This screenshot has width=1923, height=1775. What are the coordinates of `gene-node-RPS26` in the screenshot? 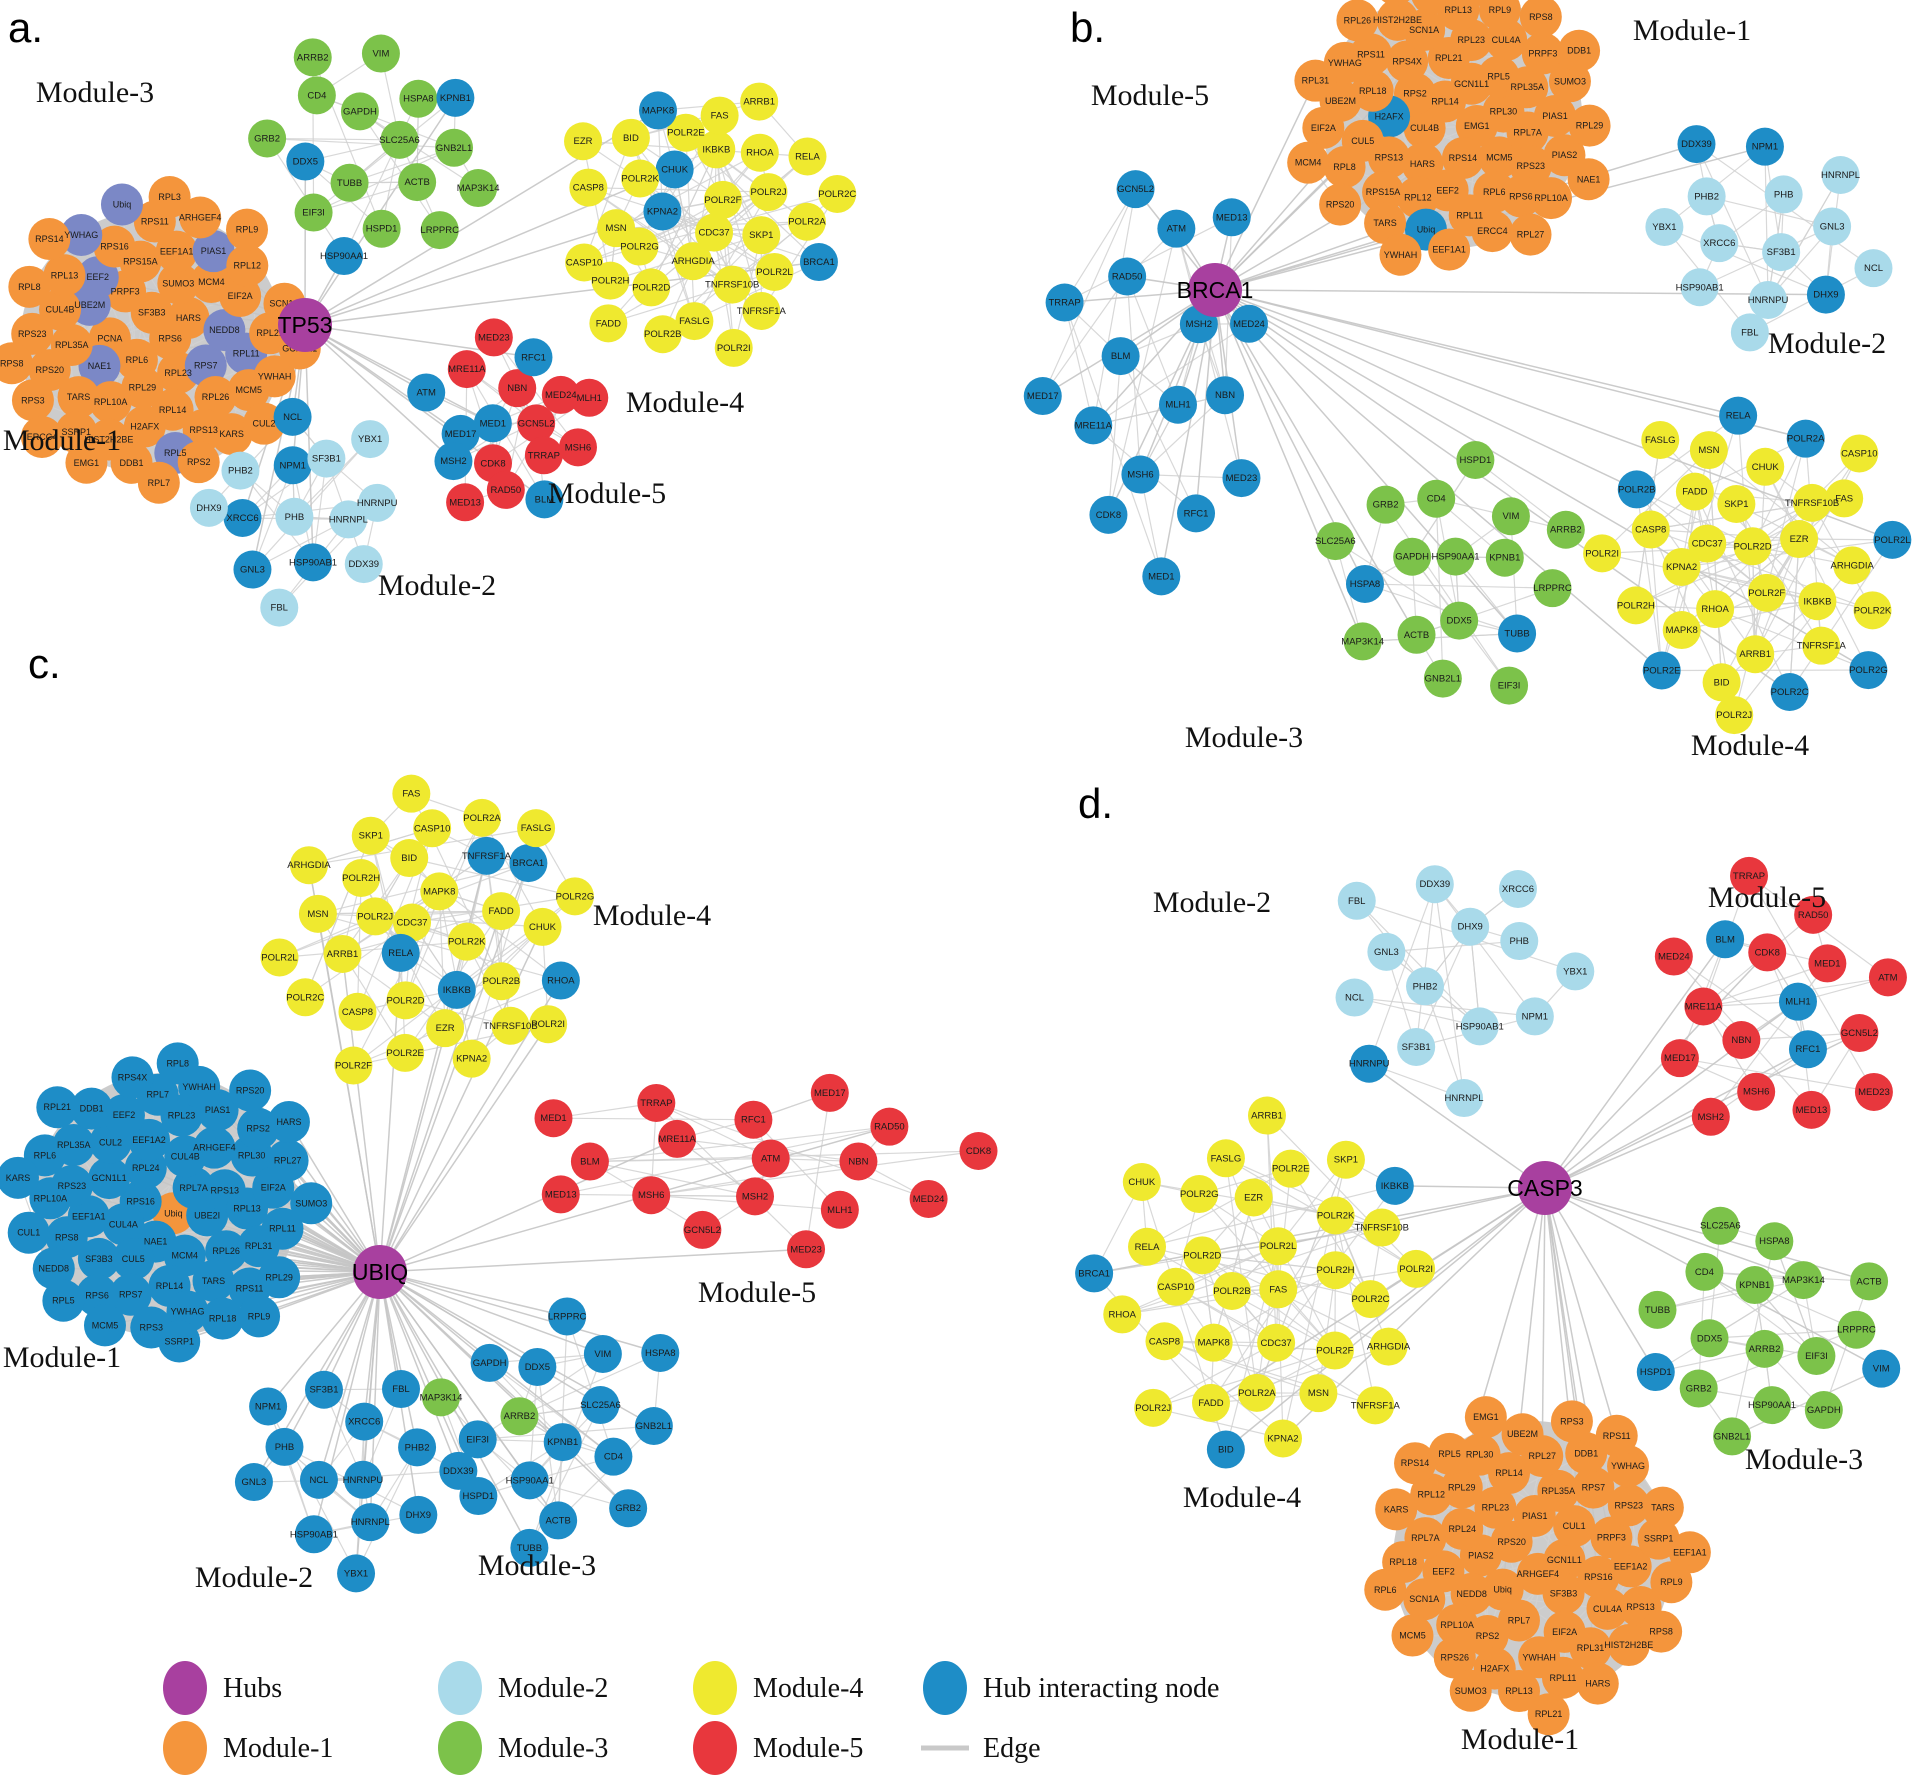 It's located at (1454, 1657).